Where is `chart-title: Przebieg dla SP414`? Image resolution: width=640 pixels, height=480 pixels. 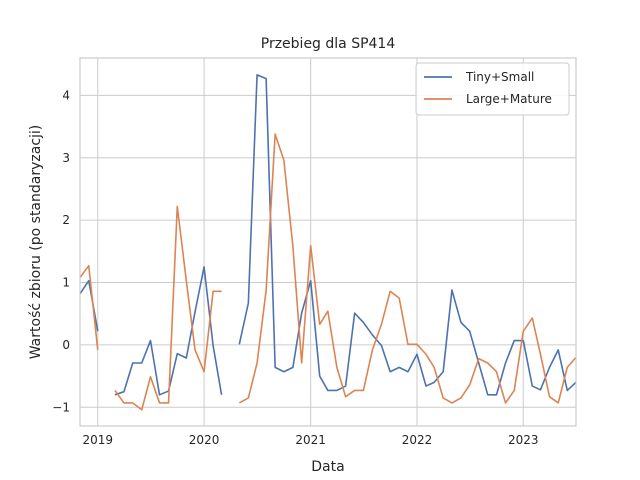 chart-title: Przebieg dla SP414 is located at coordinates (328, 44).